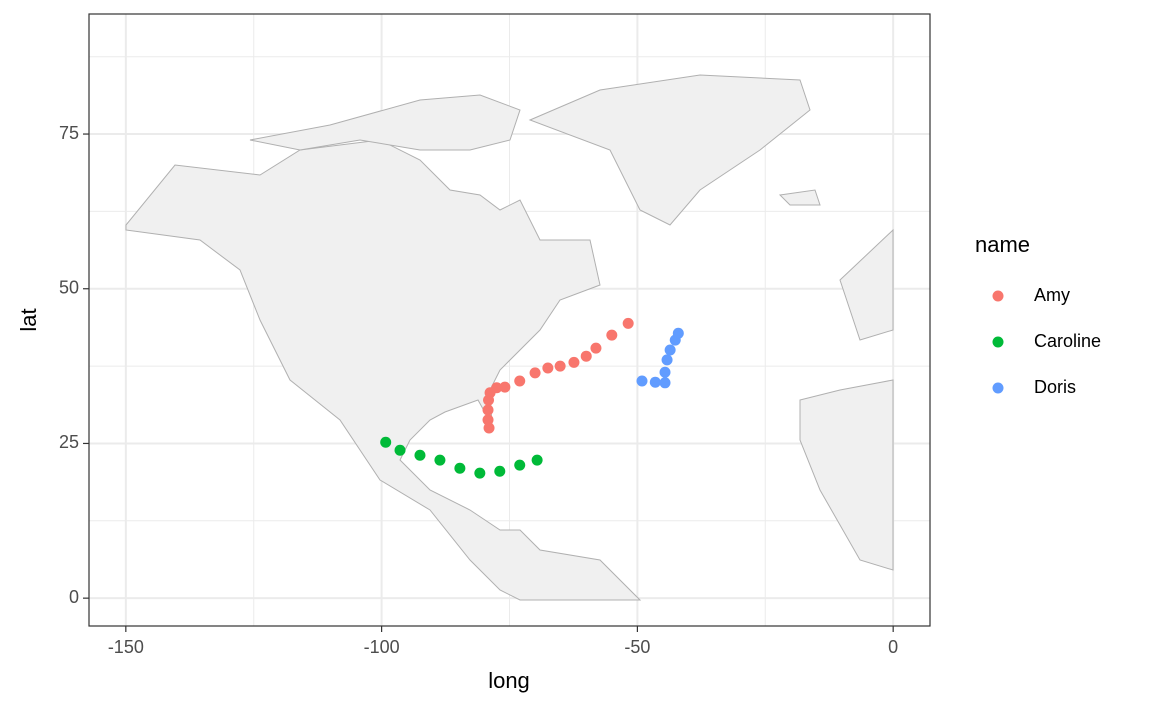 This screenshot has height=716, width=1152. Describe the element at coordinates (866, 284) in the screenshot. I see `europe` at that location.